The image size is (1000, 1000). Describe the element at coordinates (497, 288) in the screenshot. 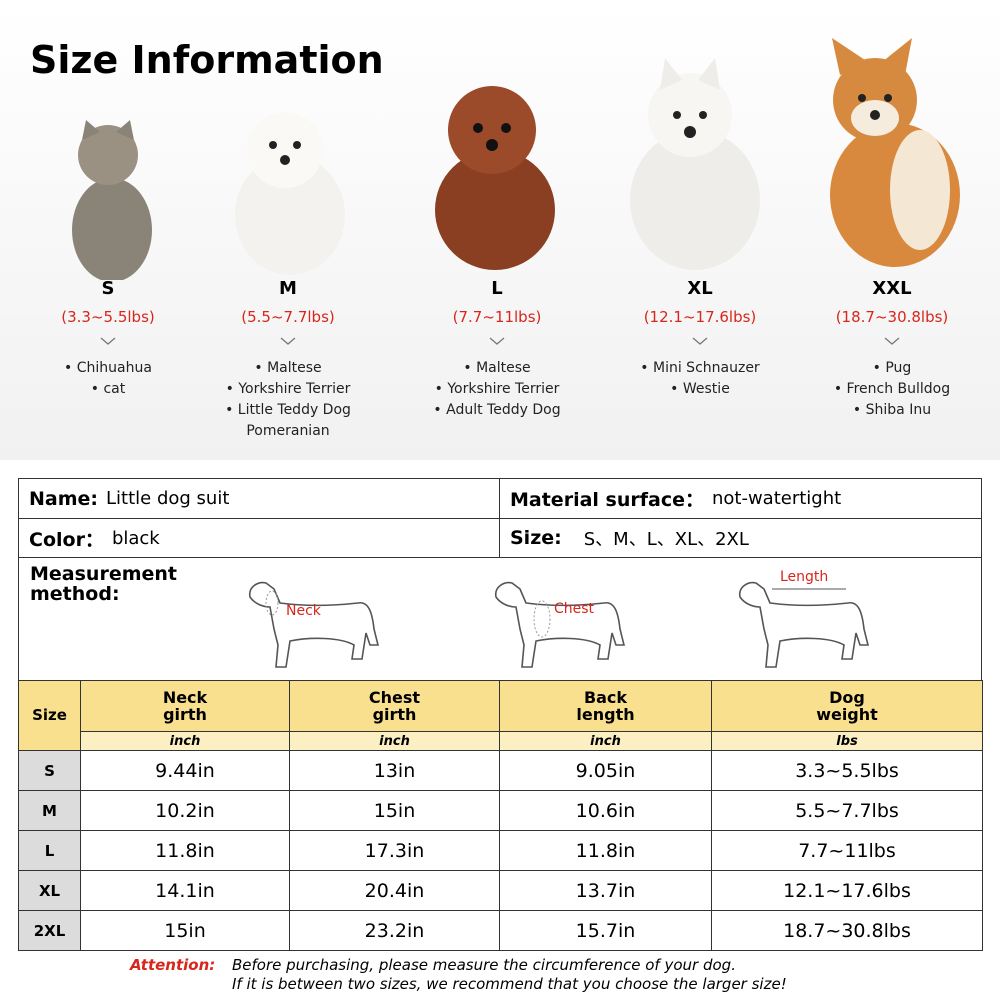

I see `size-name: L` at that location.